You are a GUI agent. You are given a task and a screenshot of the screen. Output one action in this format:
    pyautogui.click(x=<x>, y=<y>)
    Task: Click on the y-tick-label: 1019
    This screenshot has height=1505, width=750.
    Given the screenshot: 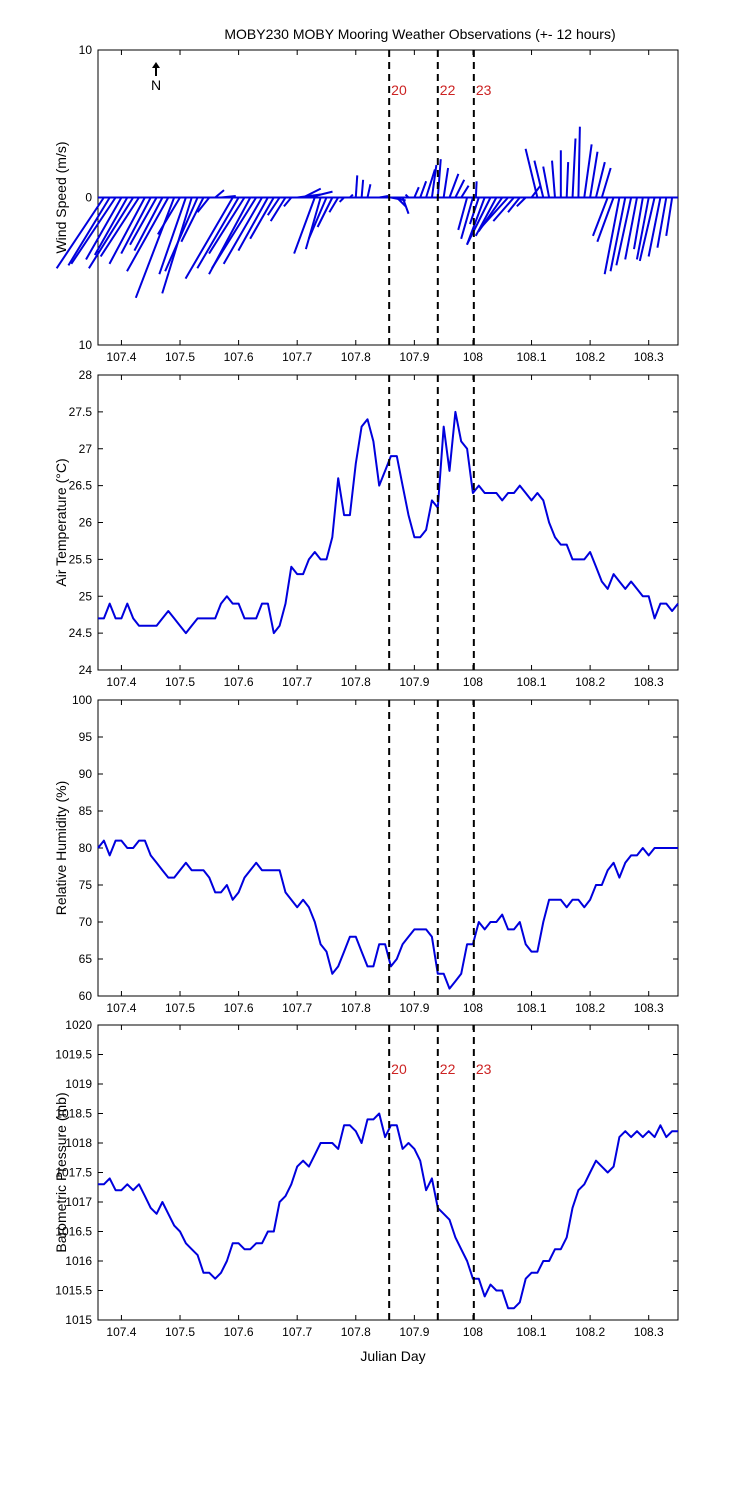 What is the action you would take?
    pyautogui.click(x=78, y=1084)
    